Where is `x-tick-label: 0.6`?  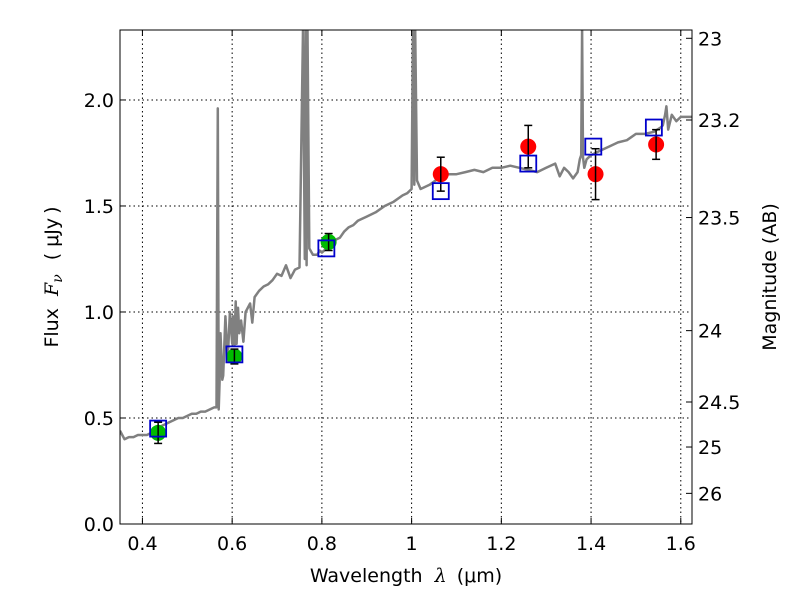 x-tick-label: 0.6 is located at coordinates (232, 544).